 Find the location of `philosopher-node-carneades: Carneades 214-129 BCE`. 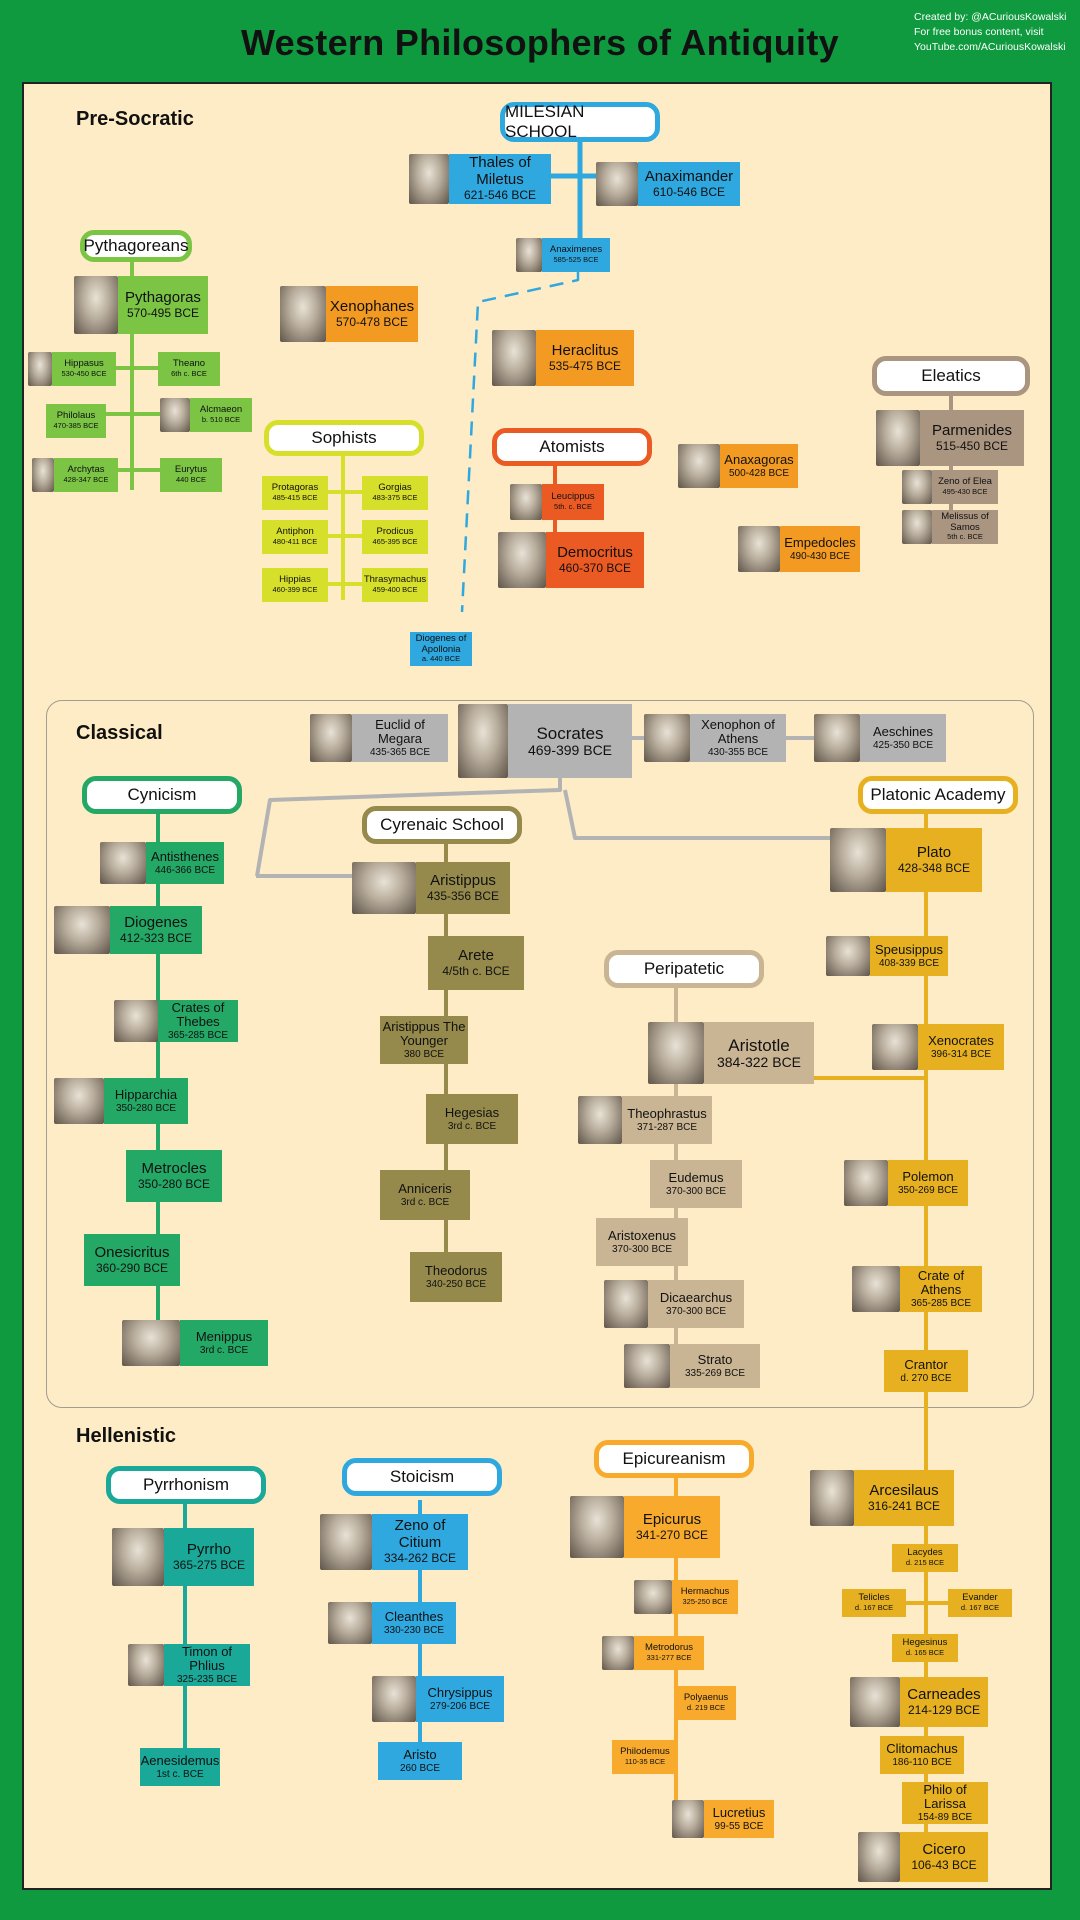

philosopher-node-carneades: Carneades 214-129 BCE is located at coordinates (944, 1702).